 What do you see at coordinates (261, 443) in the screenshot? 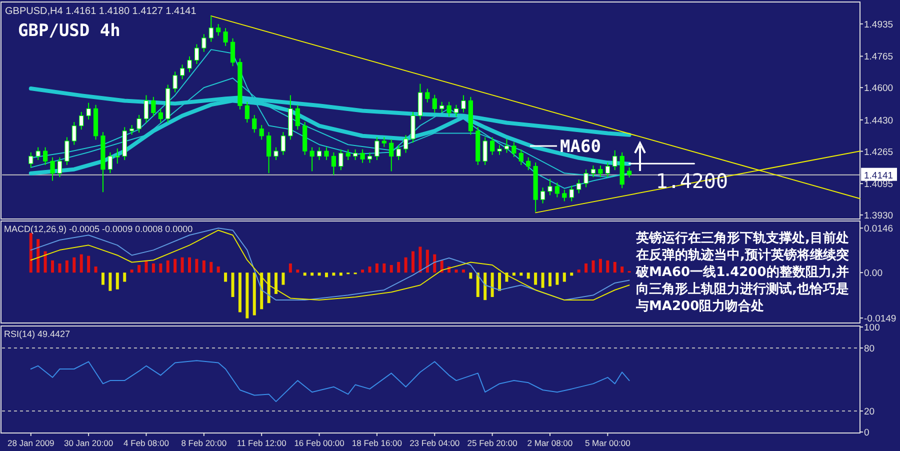
I see `x-tick-label: 11 Feb 12:00` at bounding box center [261, 443].